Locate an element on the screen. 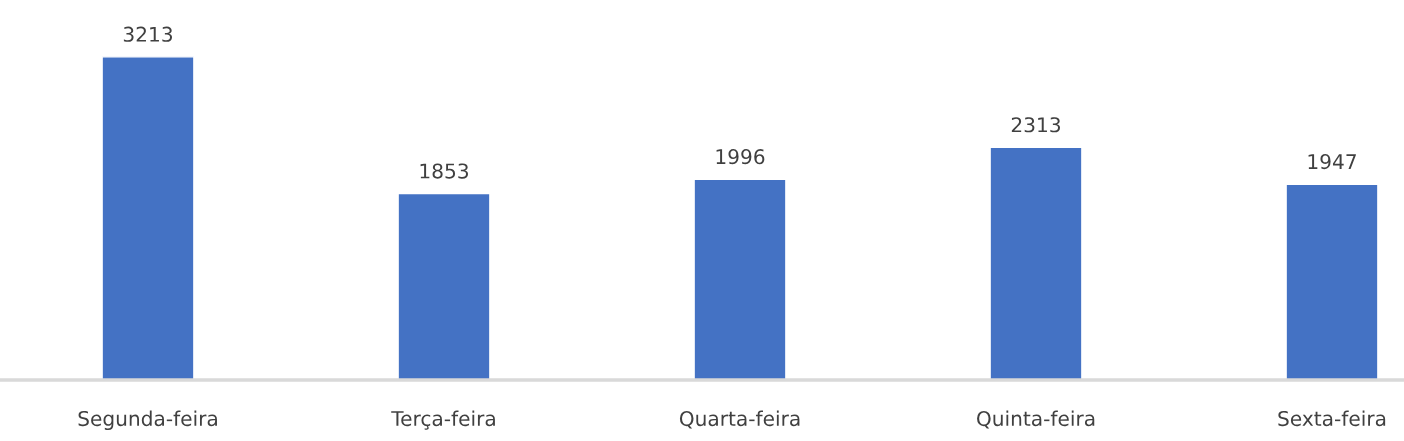 This screenshot has height=441, width=1404. x-tick-label: Sexta-feira is located at coordinates (1332, 418).